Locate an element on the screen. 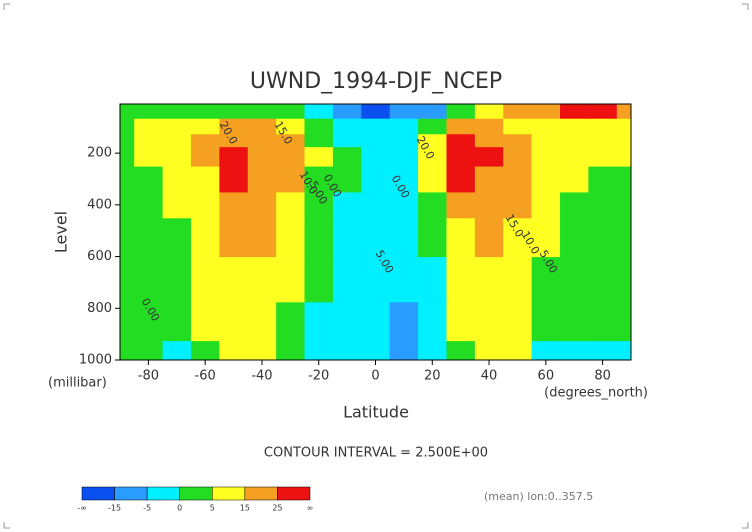 This screenshot has height=532, width=752. colorbar-label: -15 is located at coordinates (114, 508).